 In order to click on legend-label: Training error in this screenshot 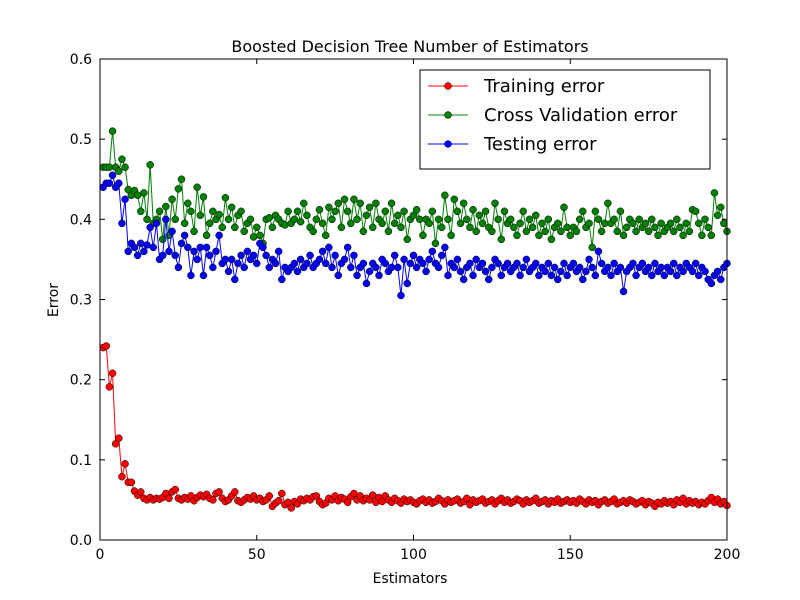, I will do `click(544, 86)`.